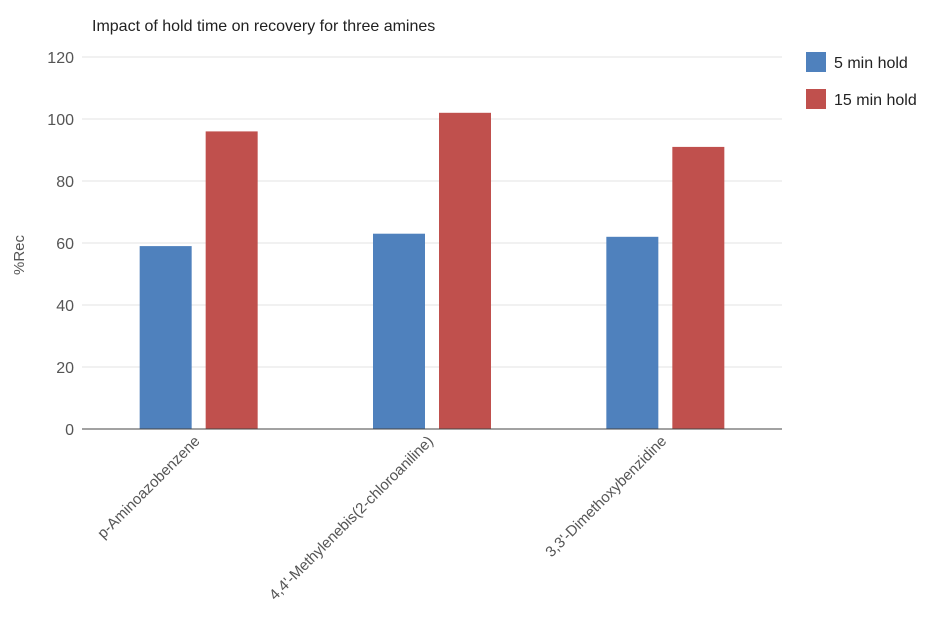 The height and width of the screenshot is (643, 933). I want to click on y-tick-label: 0, so click(69, 430).